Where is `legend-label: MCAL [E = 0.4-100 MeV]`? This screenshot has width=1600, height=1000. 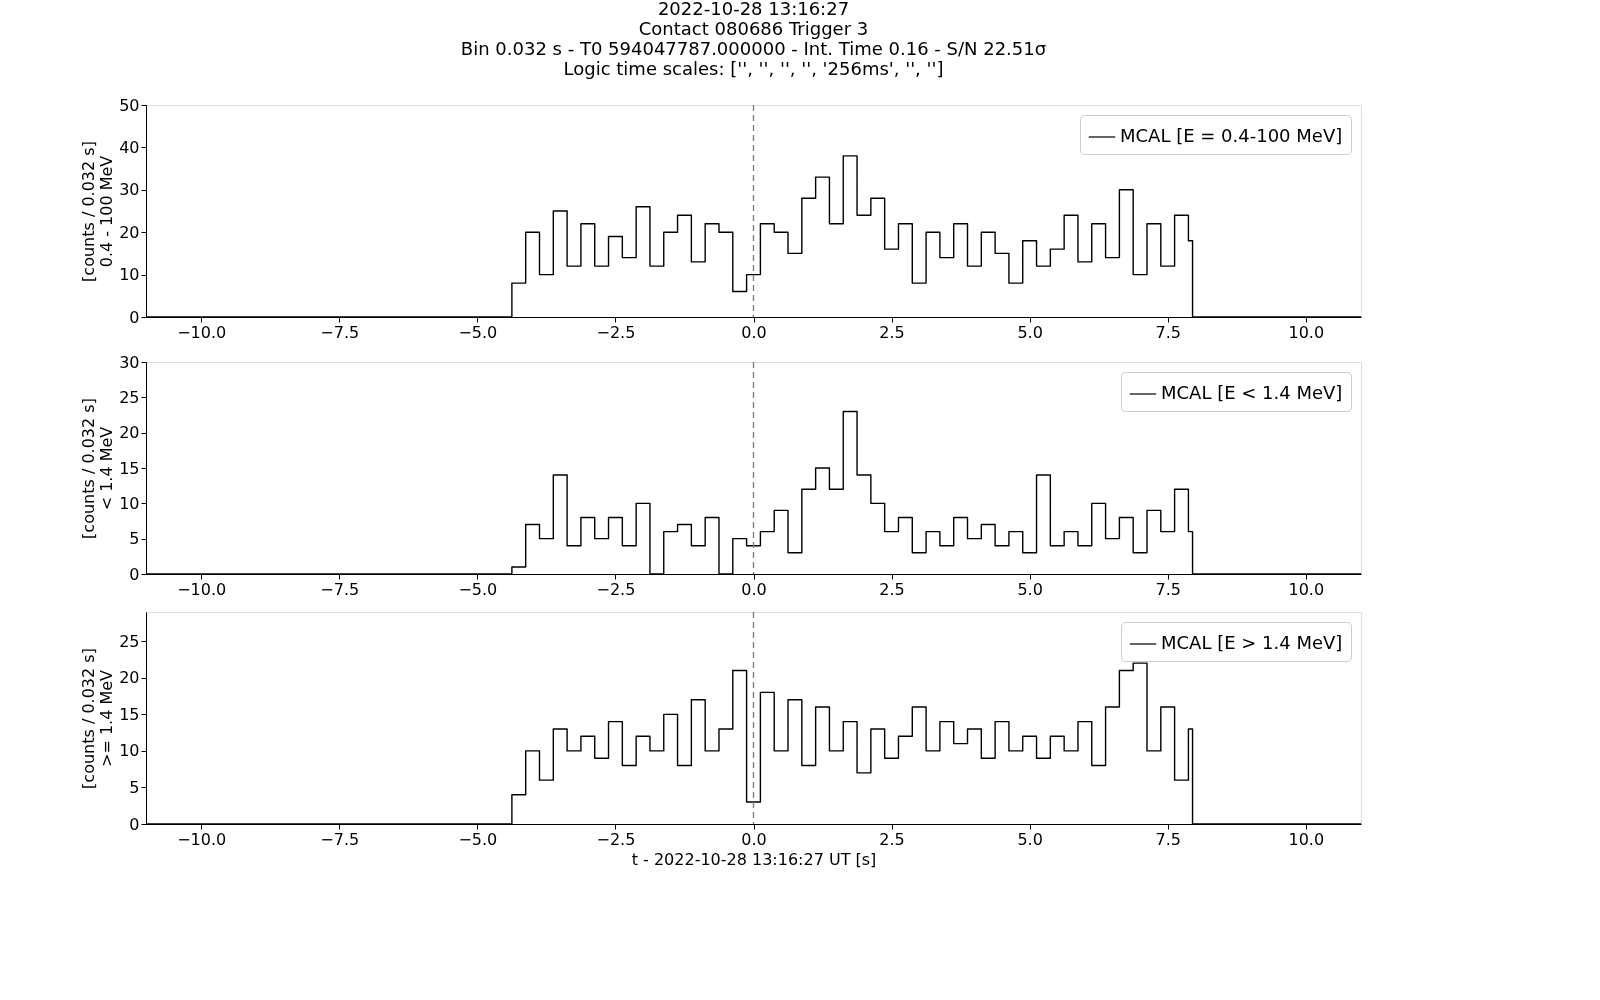 legend-label: MCAL [E = 0.4-100 MeV] is located at coordinates (1231, 135).